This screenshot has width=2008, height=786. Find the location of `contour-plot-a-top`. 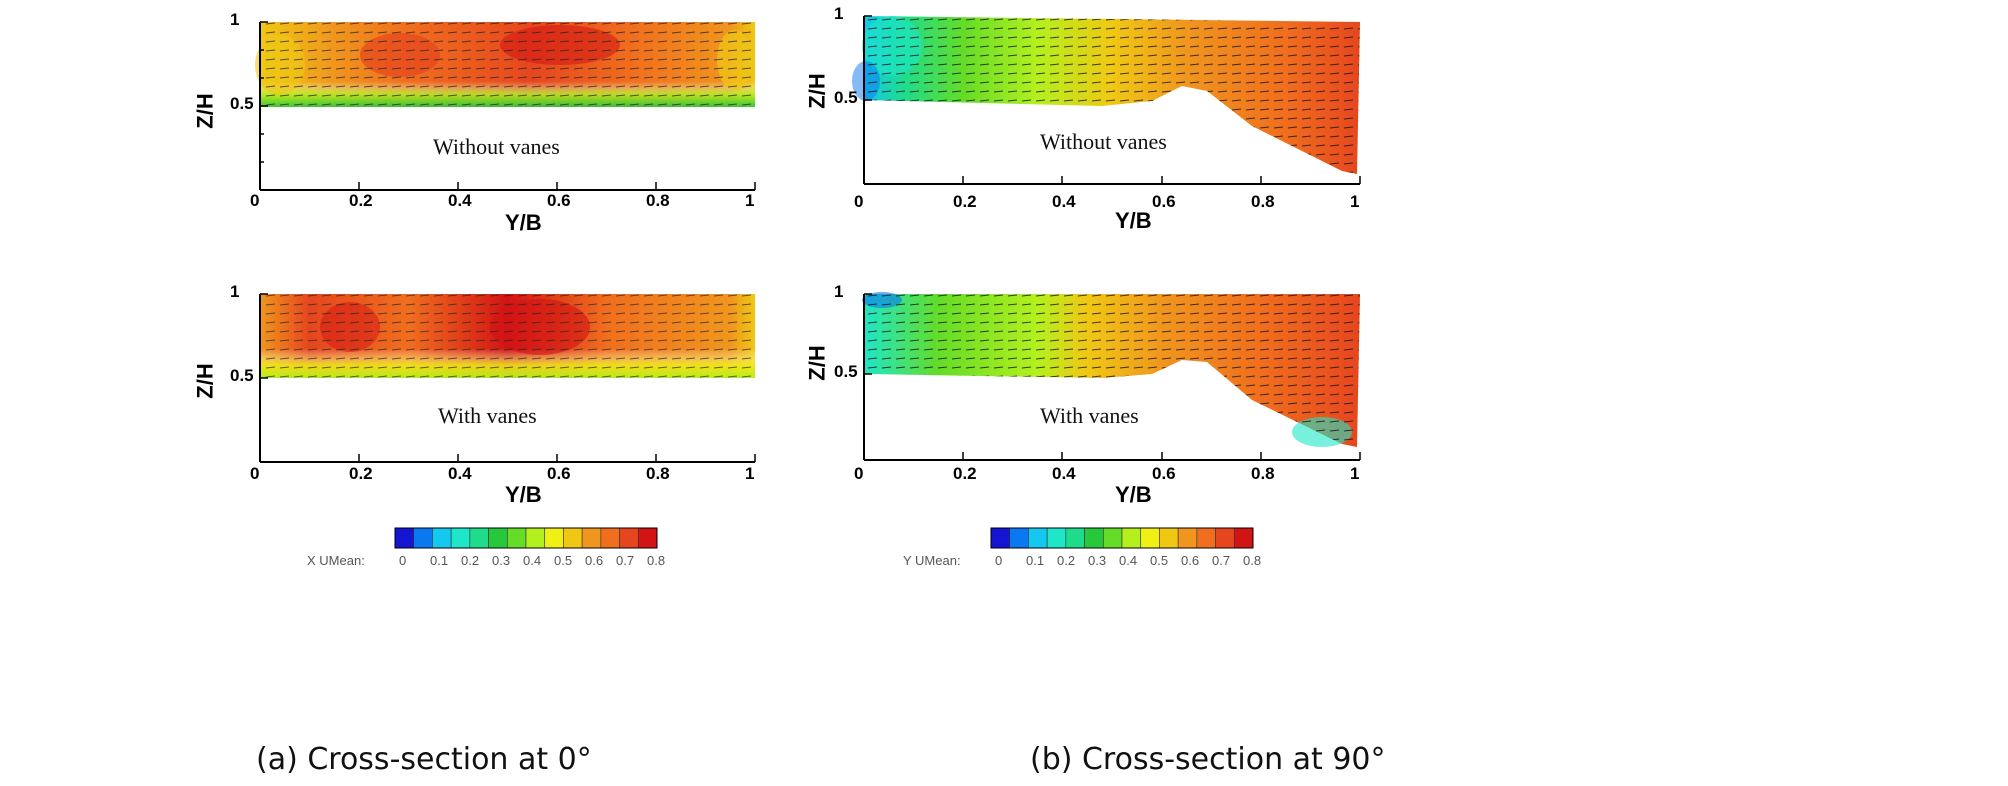

contour-plot-a-top is located at coordinates (505, 106).